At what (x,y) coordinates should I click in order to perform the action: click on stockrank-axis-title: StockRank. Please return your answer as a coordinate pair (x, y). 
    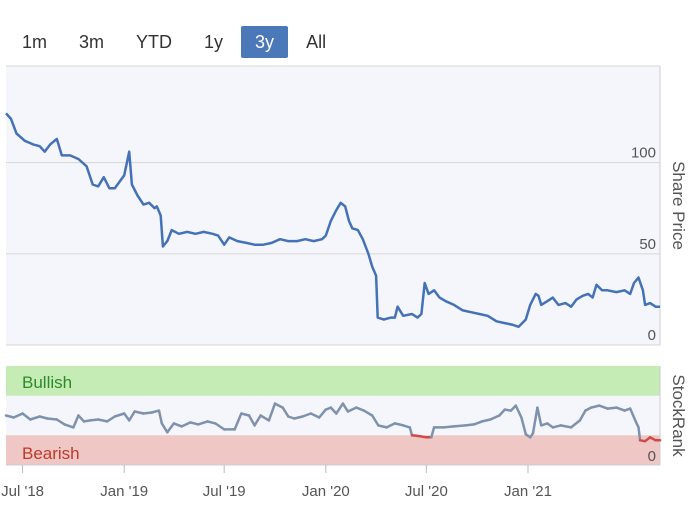
    Looking at the image, I should click on (678, 415).